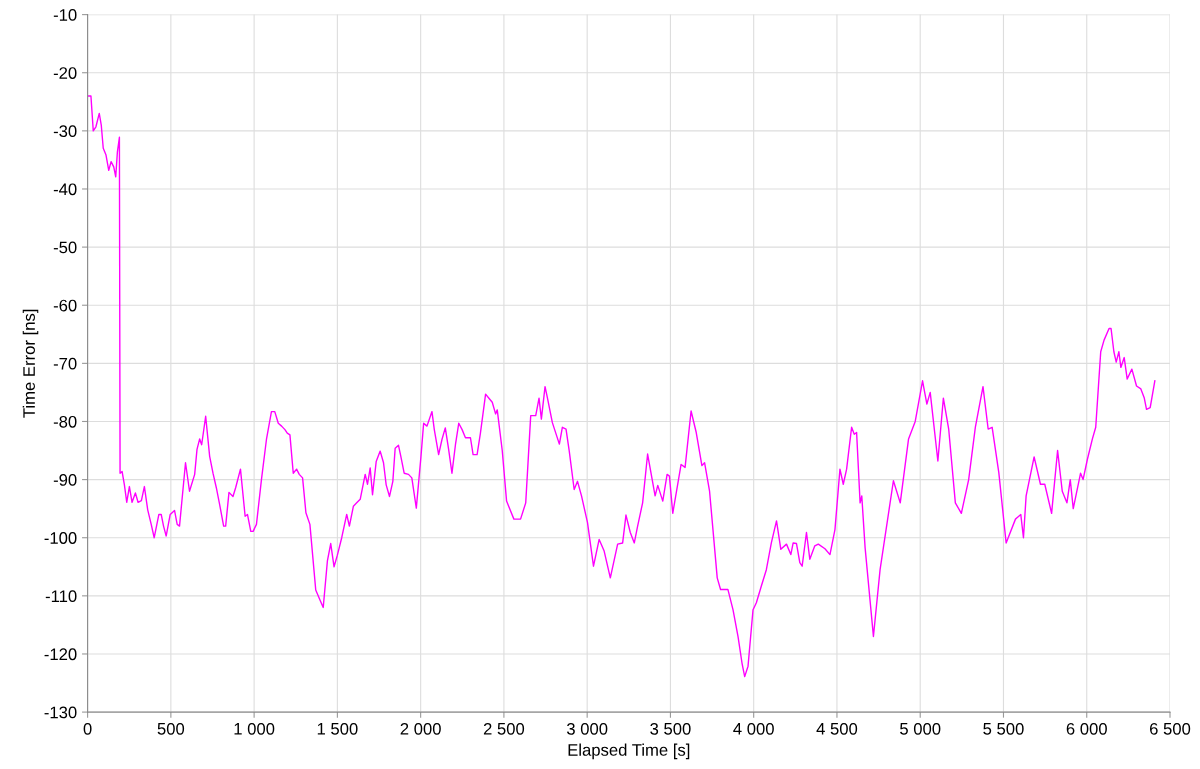 This screenshot has width=1200, height=769. What do you see at coordinates (30, 363) in the screenshot?
I see `y-axis-title: Time Error [ns]` at bounding box center [30, 363].